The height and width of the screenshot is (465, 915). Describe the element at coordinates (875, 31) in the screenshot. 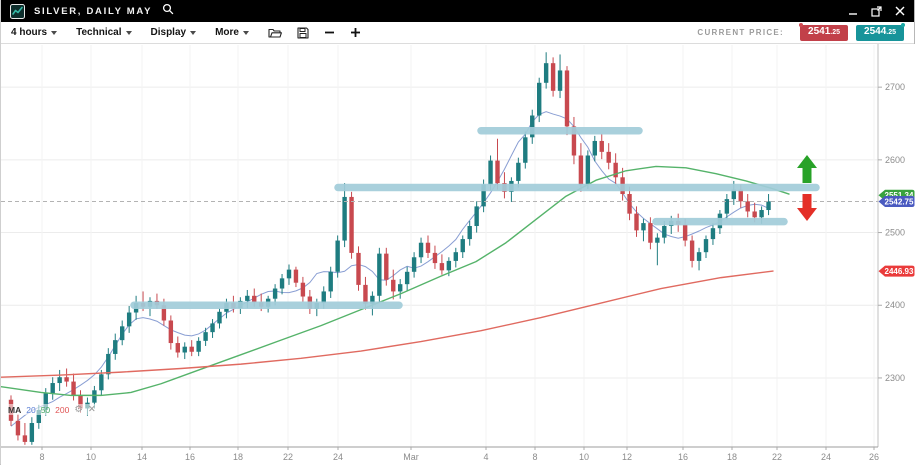

I see `ask-price-whole: 2544` at that location.